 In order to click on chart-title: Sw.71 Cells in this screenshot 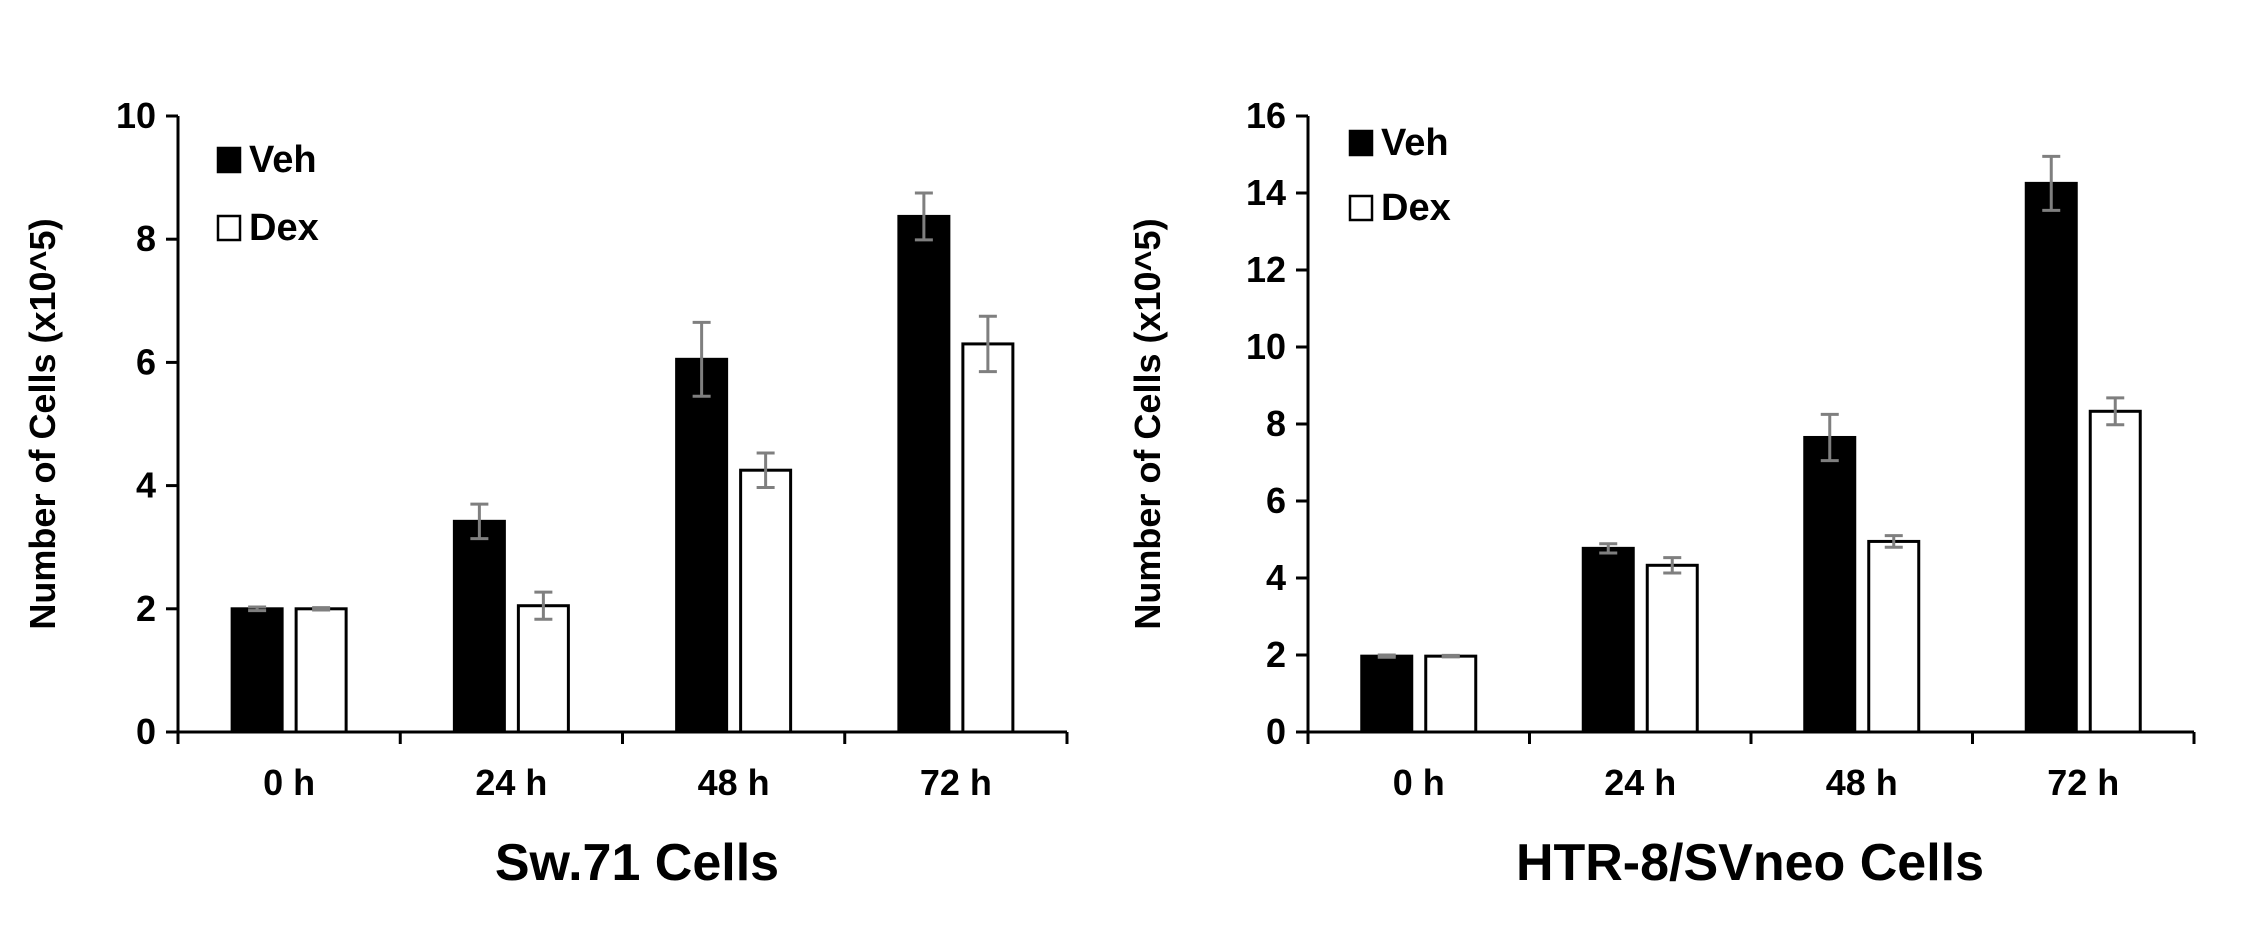, I will do `click(637, 863)`.